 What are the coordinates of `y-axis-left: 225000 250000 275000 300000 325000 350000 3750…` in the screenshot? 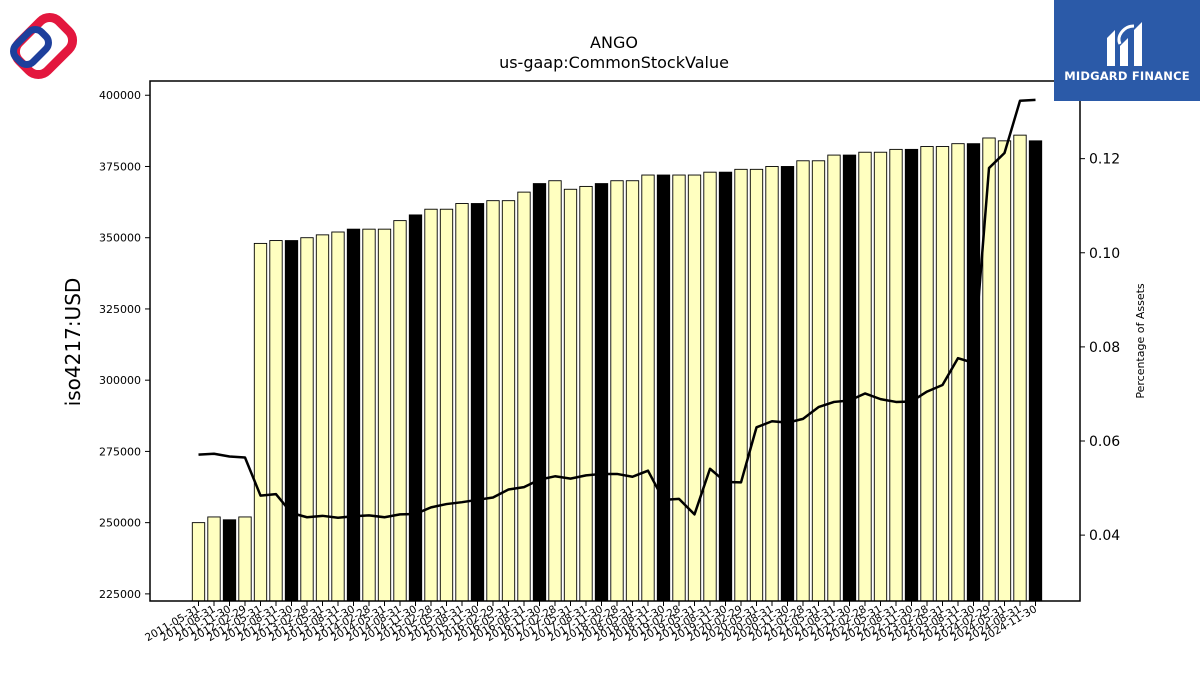 It's located at (124, 345).